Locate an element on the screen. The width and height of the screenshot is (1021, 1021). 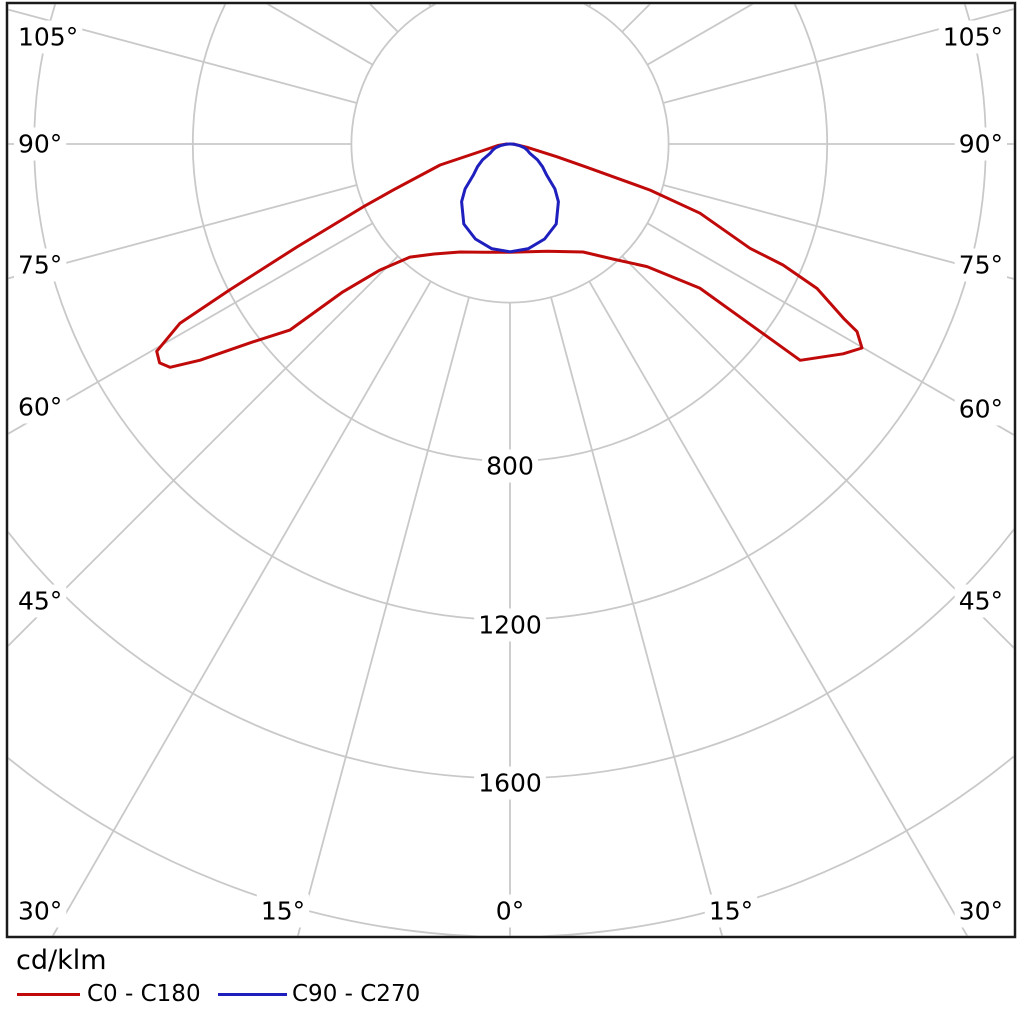
angle-label-right-60-bg is located at coordinates (980, 409).